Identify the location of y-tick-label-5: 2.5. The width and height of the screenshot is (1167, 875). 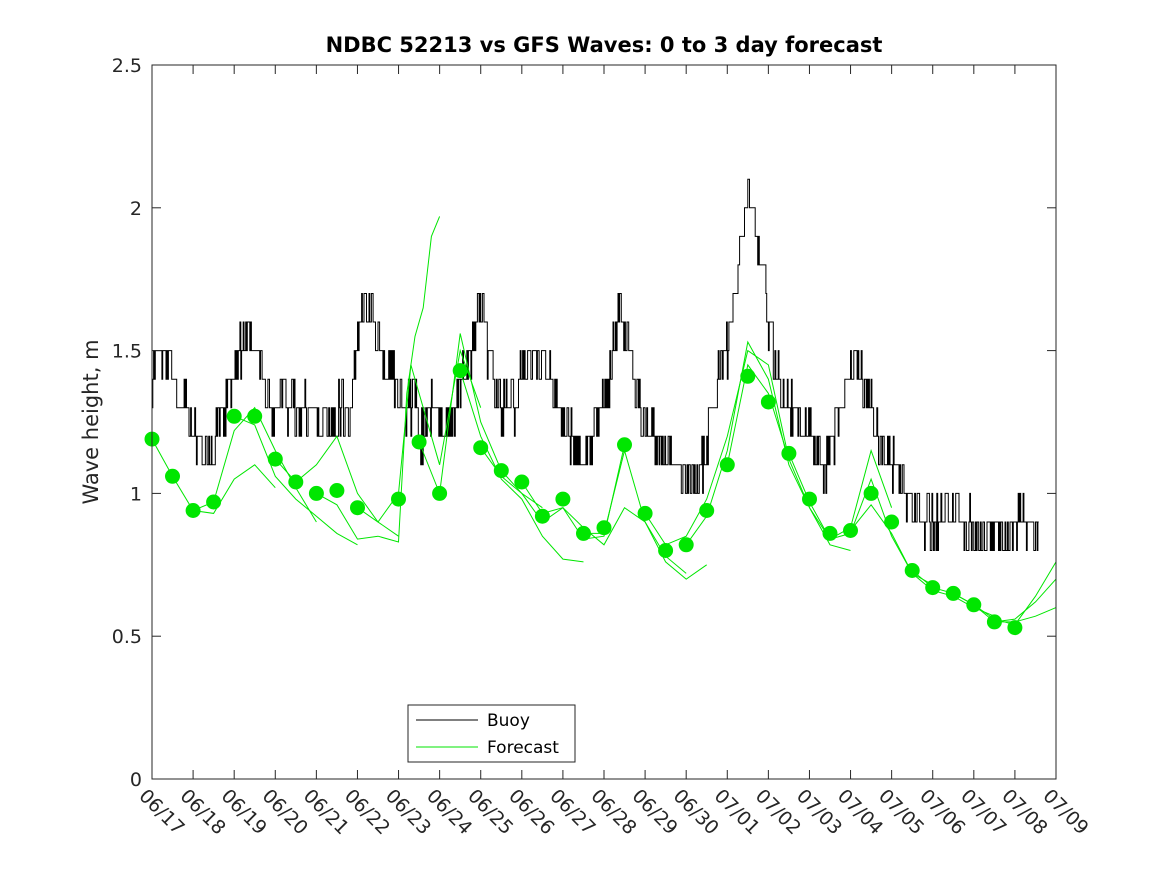
(127, 66).